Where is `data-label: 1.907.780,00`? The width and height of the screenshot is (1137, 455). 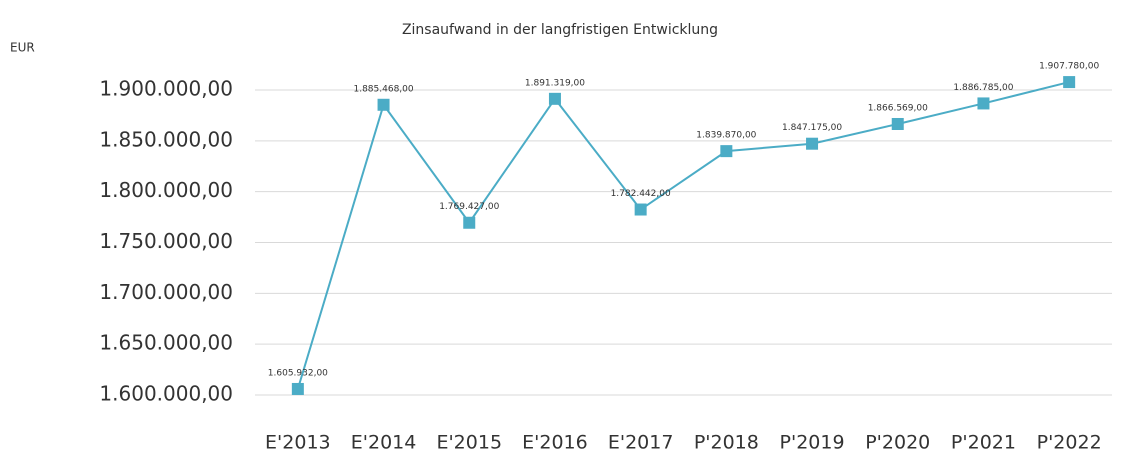
data-label: 1.907.780,00 is located at coordinates (1069, 67).